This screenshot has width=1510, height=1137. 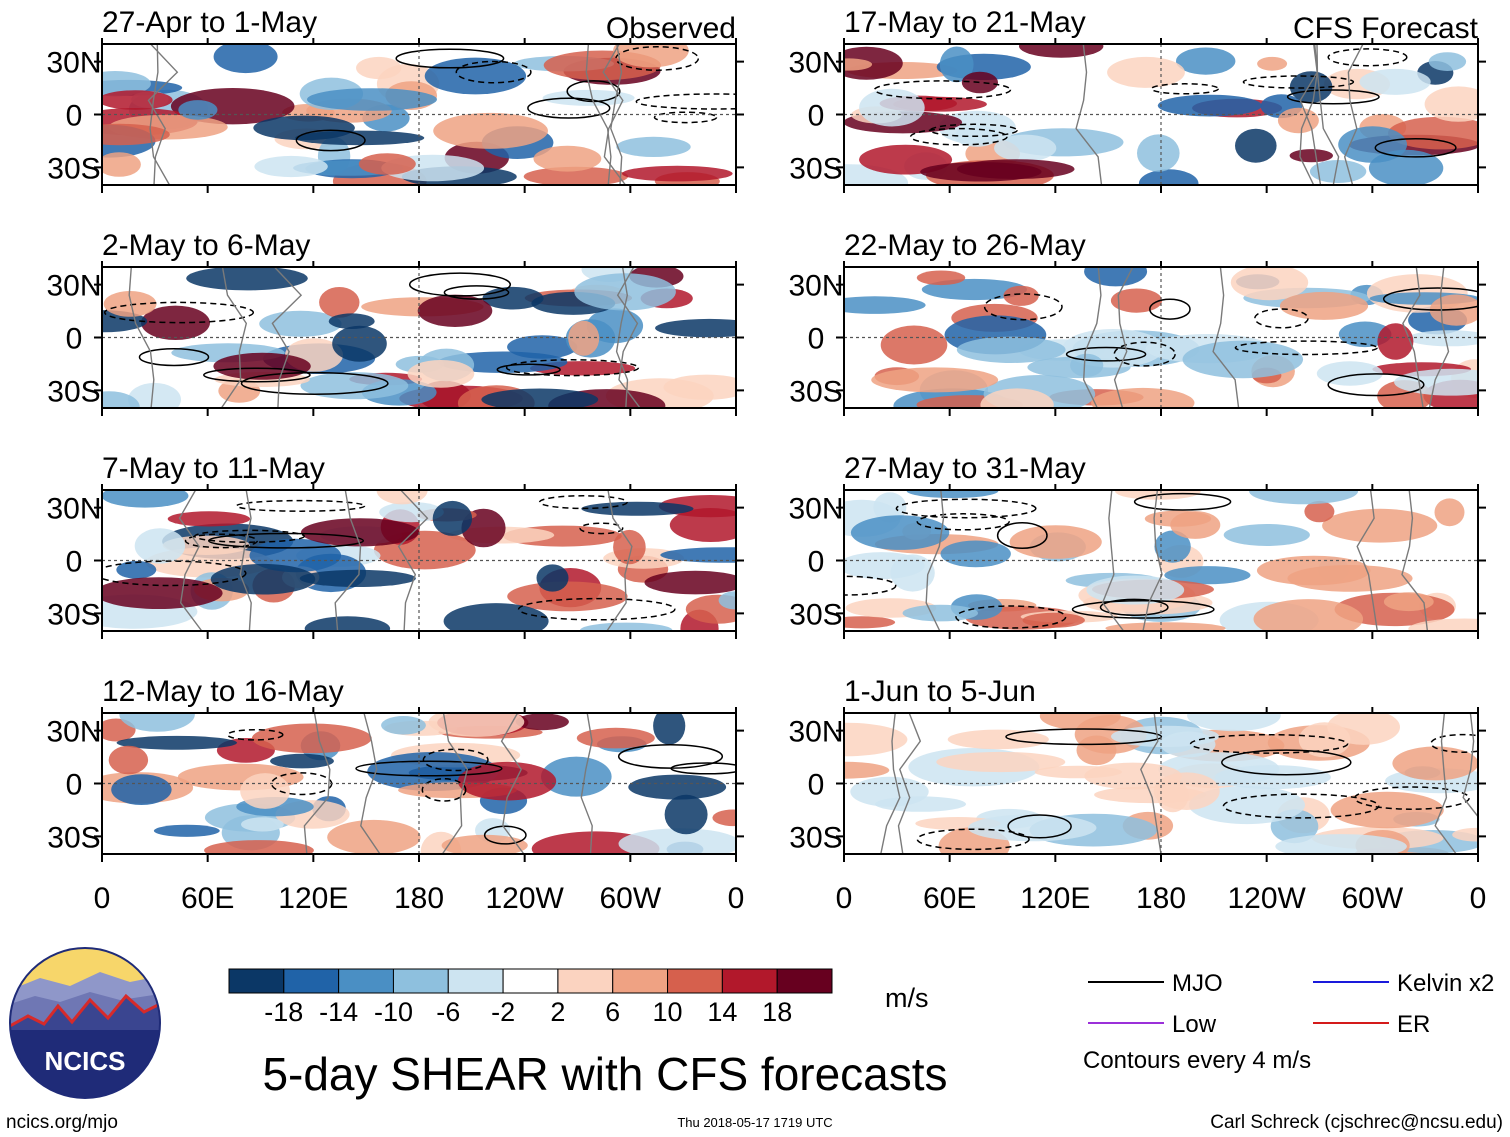 What do you see at coordinates (393, 1012) in the screenshot?
I see `colorbar-tick-label: -10` at bounding box center [393, 1012].